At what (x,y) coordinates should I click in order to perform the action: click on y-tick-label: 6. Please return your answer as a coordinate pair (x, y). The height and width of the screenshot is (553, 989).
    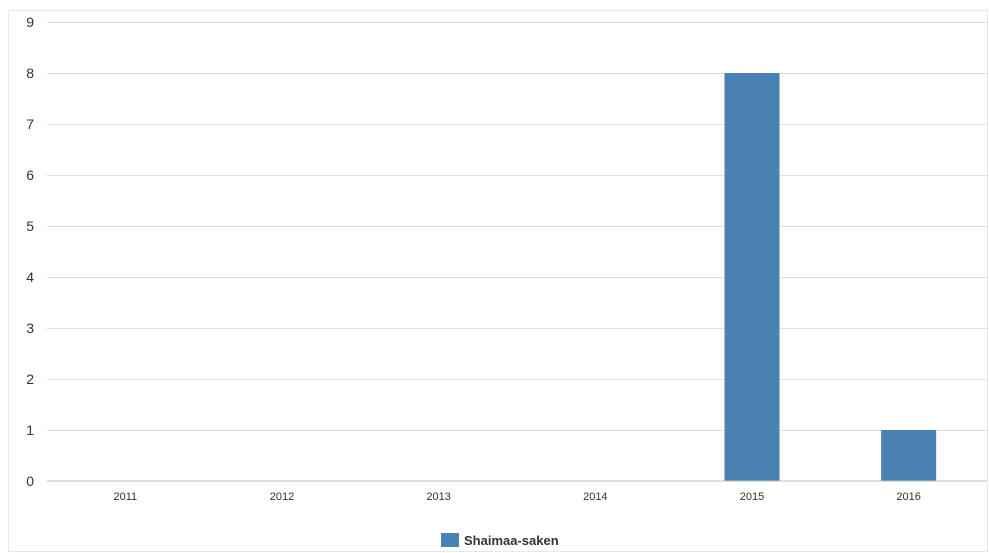
    Looking at the image, I should click on (30, 175).